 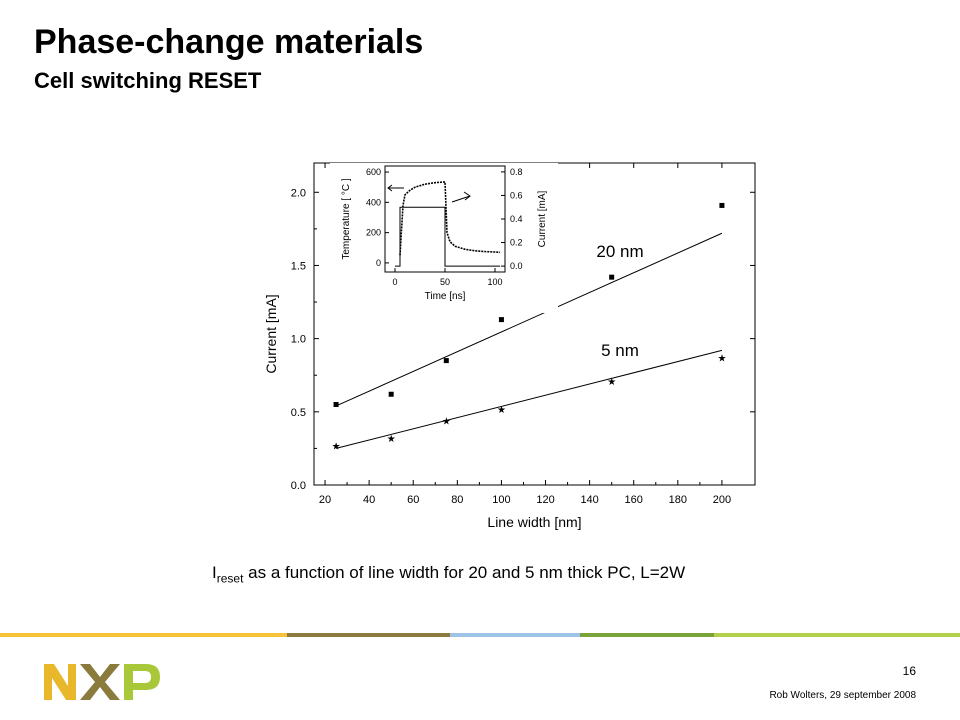 I want to click on inset-x-tick-label: 0, so click(x=394, y=282).